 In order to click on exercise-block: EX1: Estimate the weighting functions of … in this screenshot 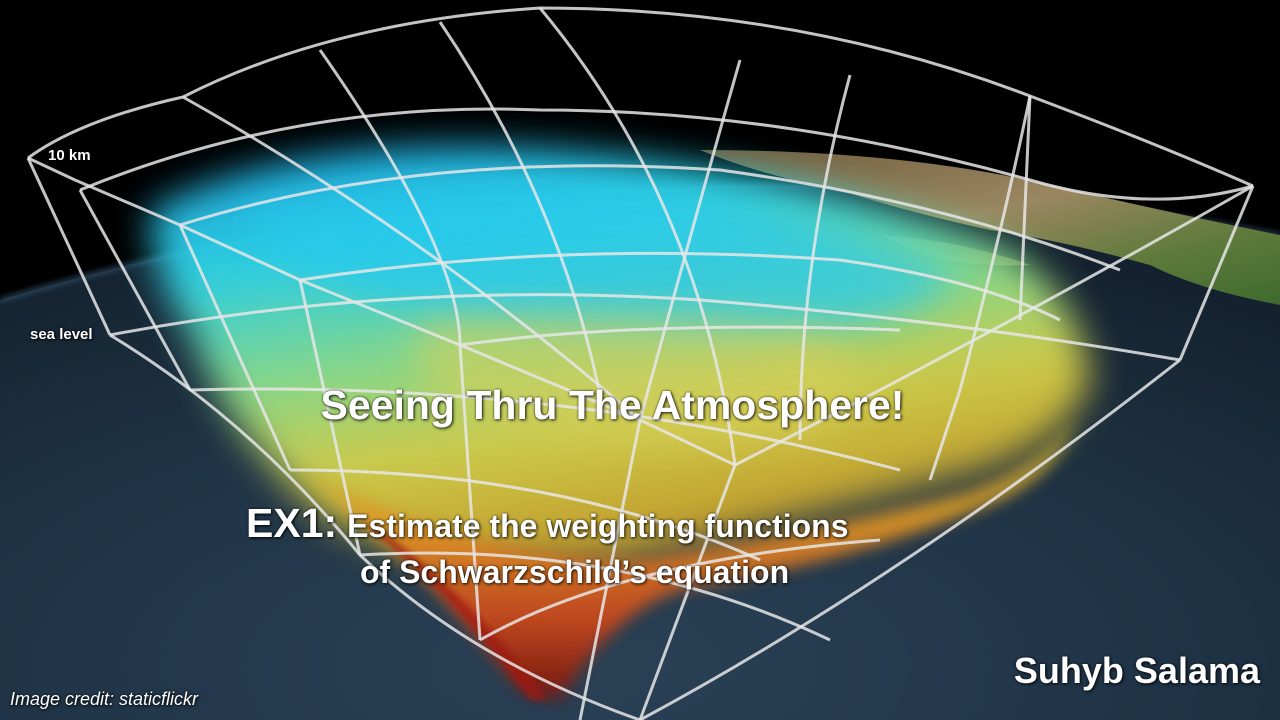, I will do `click(547, 545)`.